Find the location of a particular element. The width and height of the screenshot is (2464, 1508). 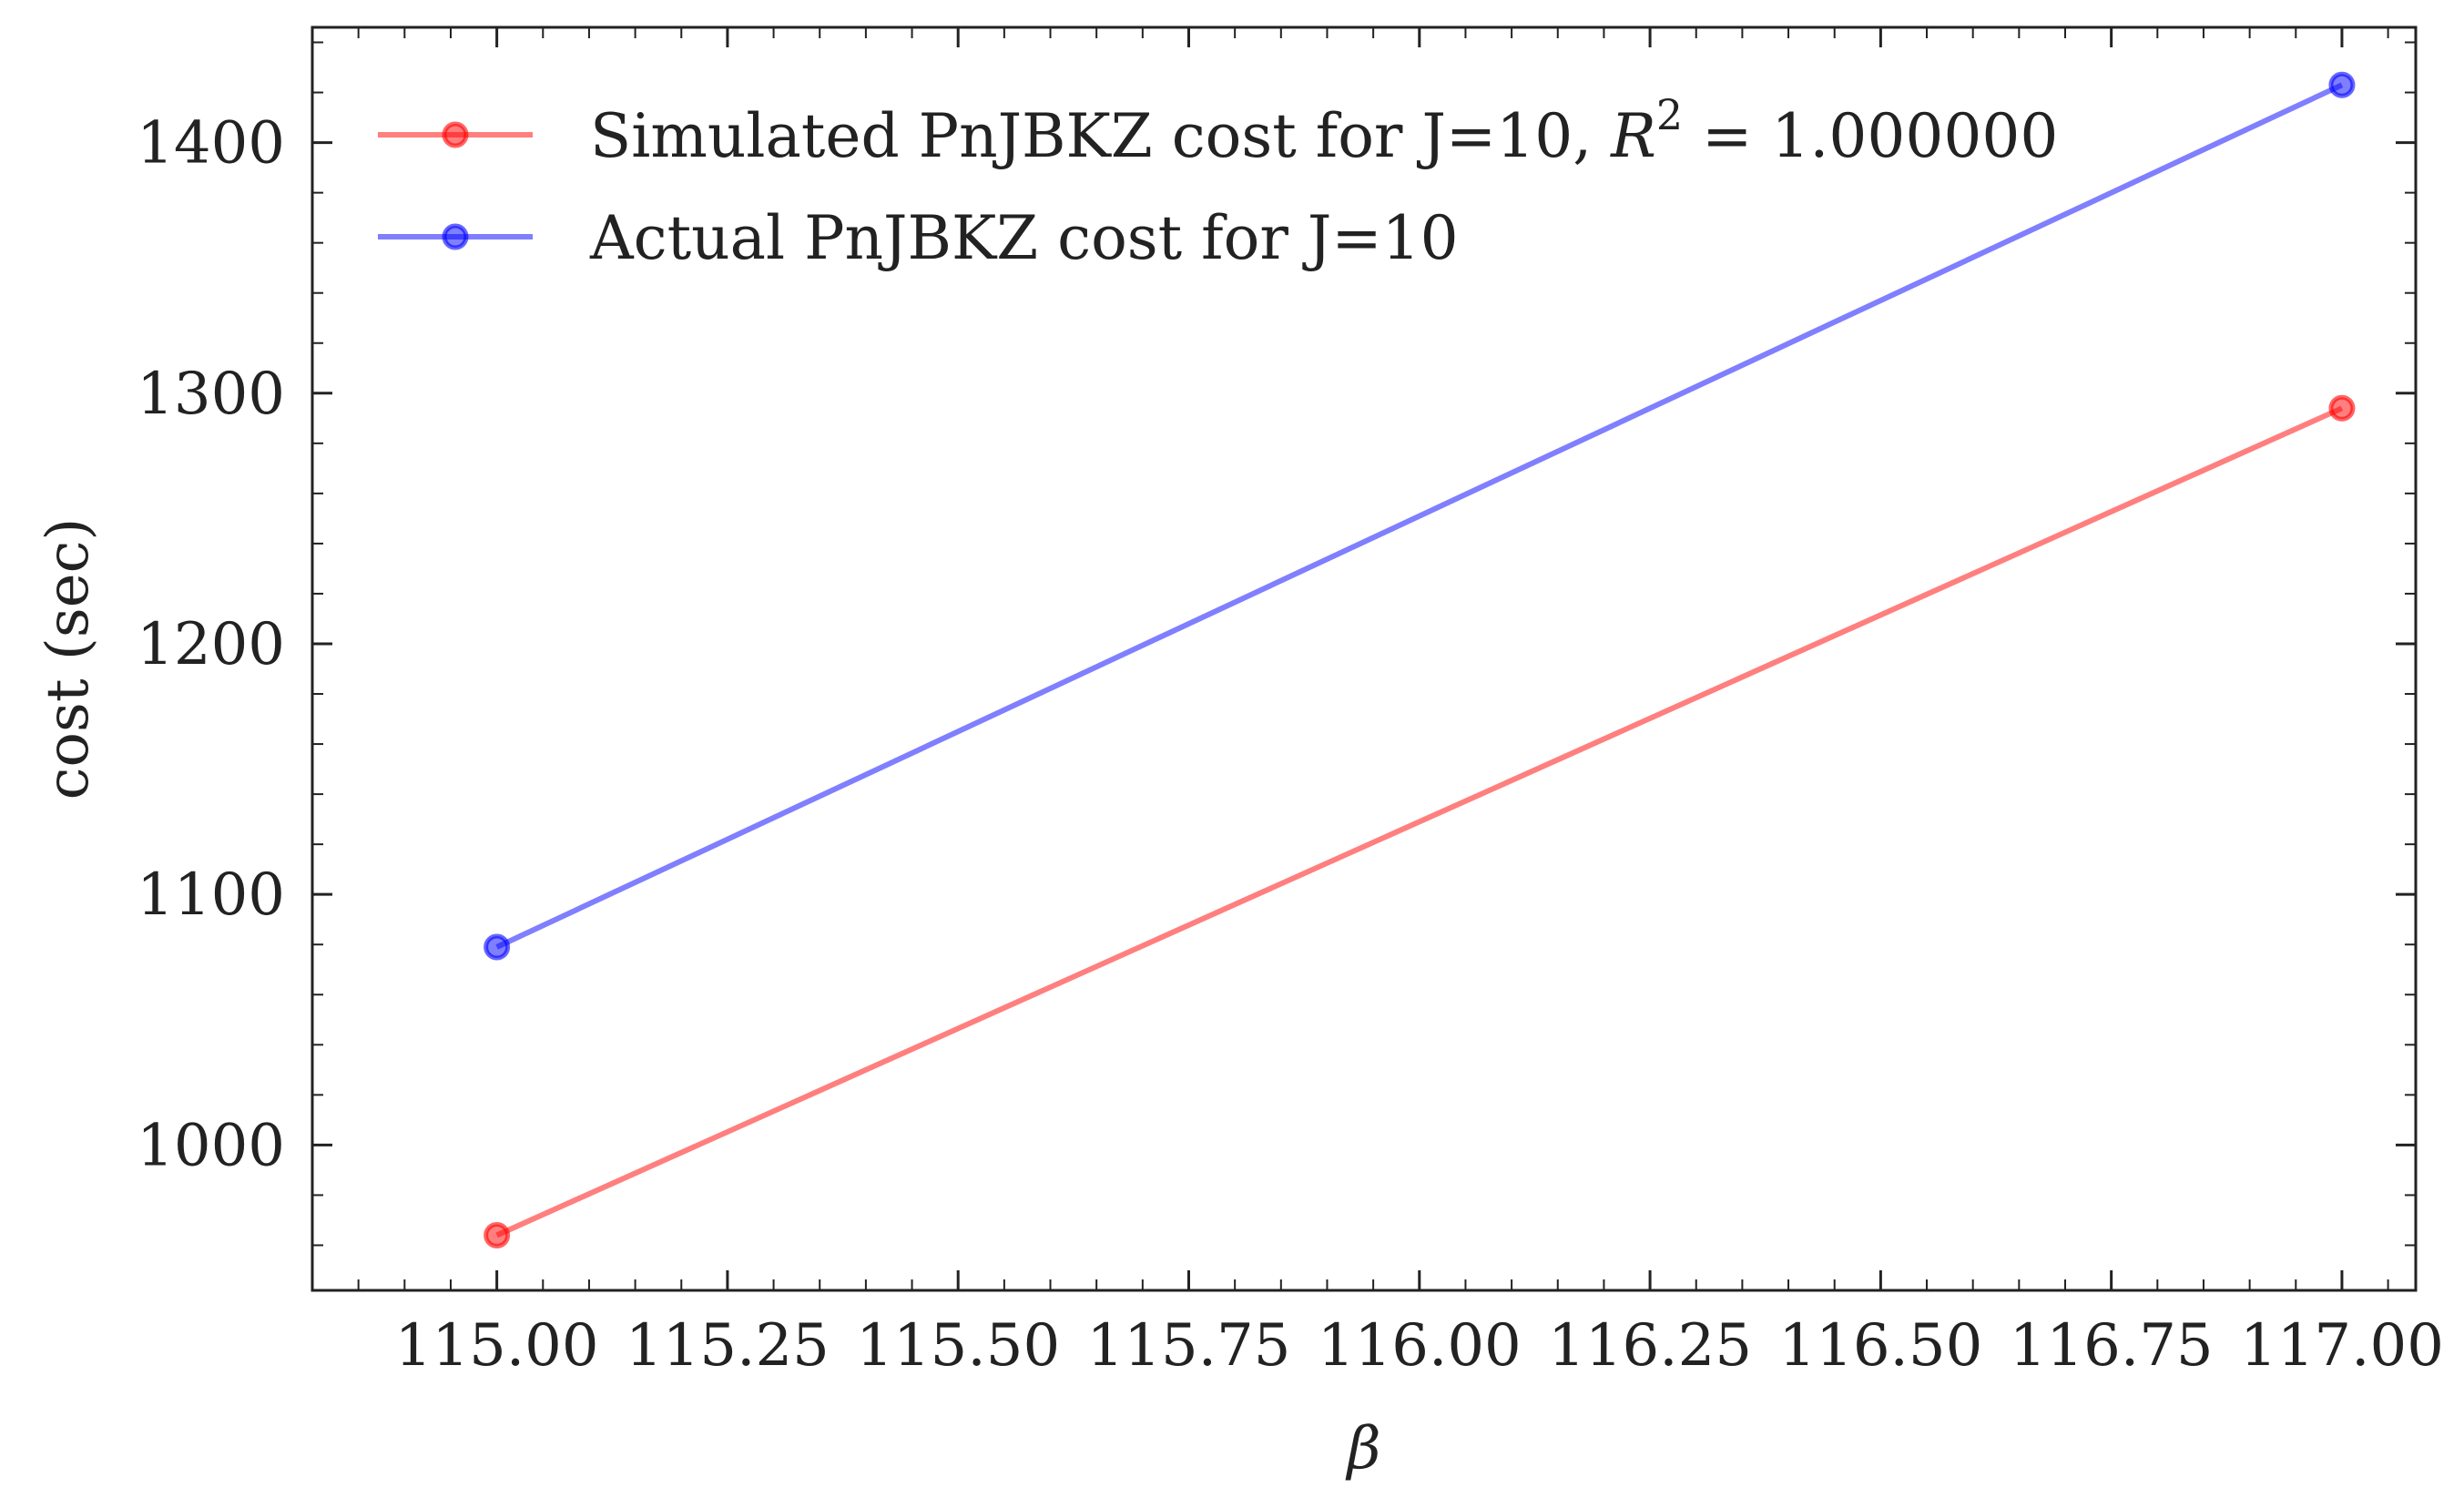

x-tick-label: 115.50 is located at coordinates (958, 1346).